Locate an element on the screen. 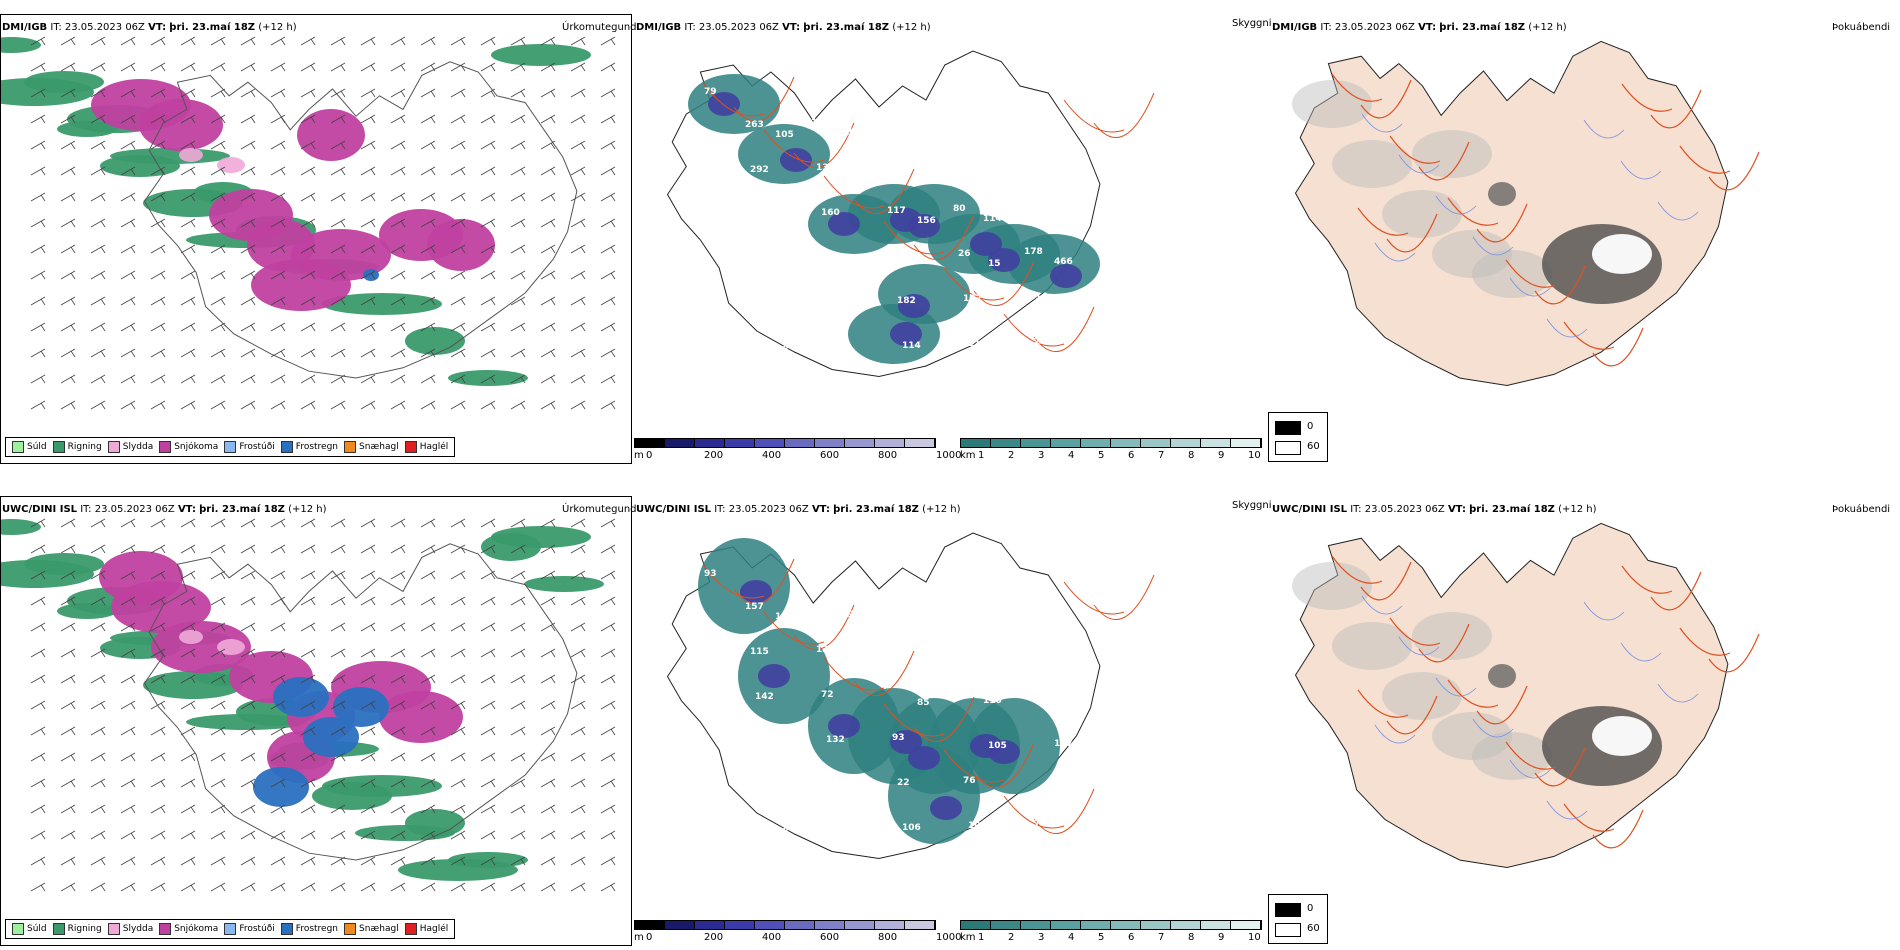  colorbar-tick: 9 is located at coordinates (1221, 937).